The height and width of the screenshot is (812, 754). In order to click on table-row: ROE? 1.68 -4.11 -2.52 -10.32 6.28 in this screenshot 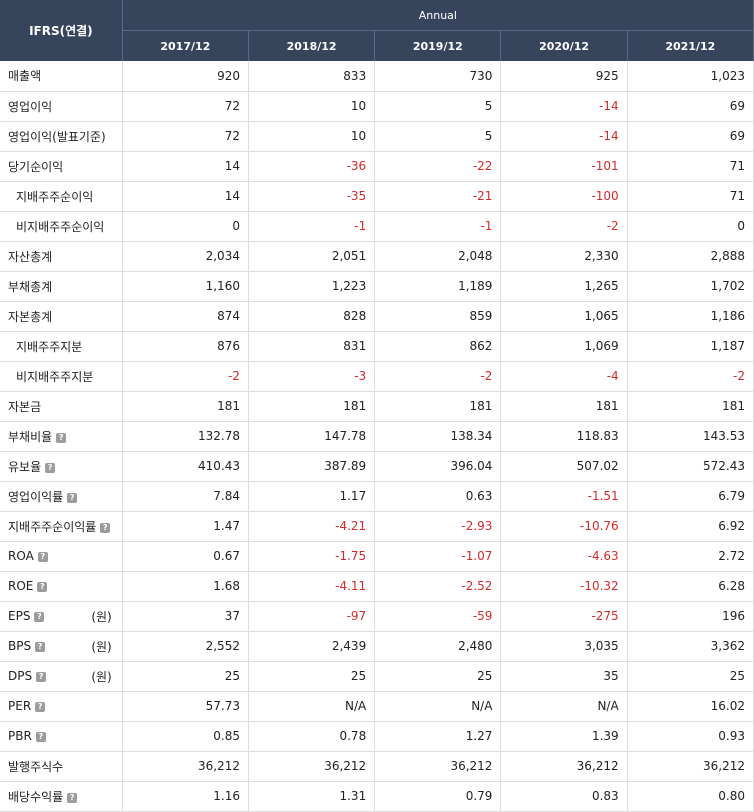, I will do `click(377, 586)`.